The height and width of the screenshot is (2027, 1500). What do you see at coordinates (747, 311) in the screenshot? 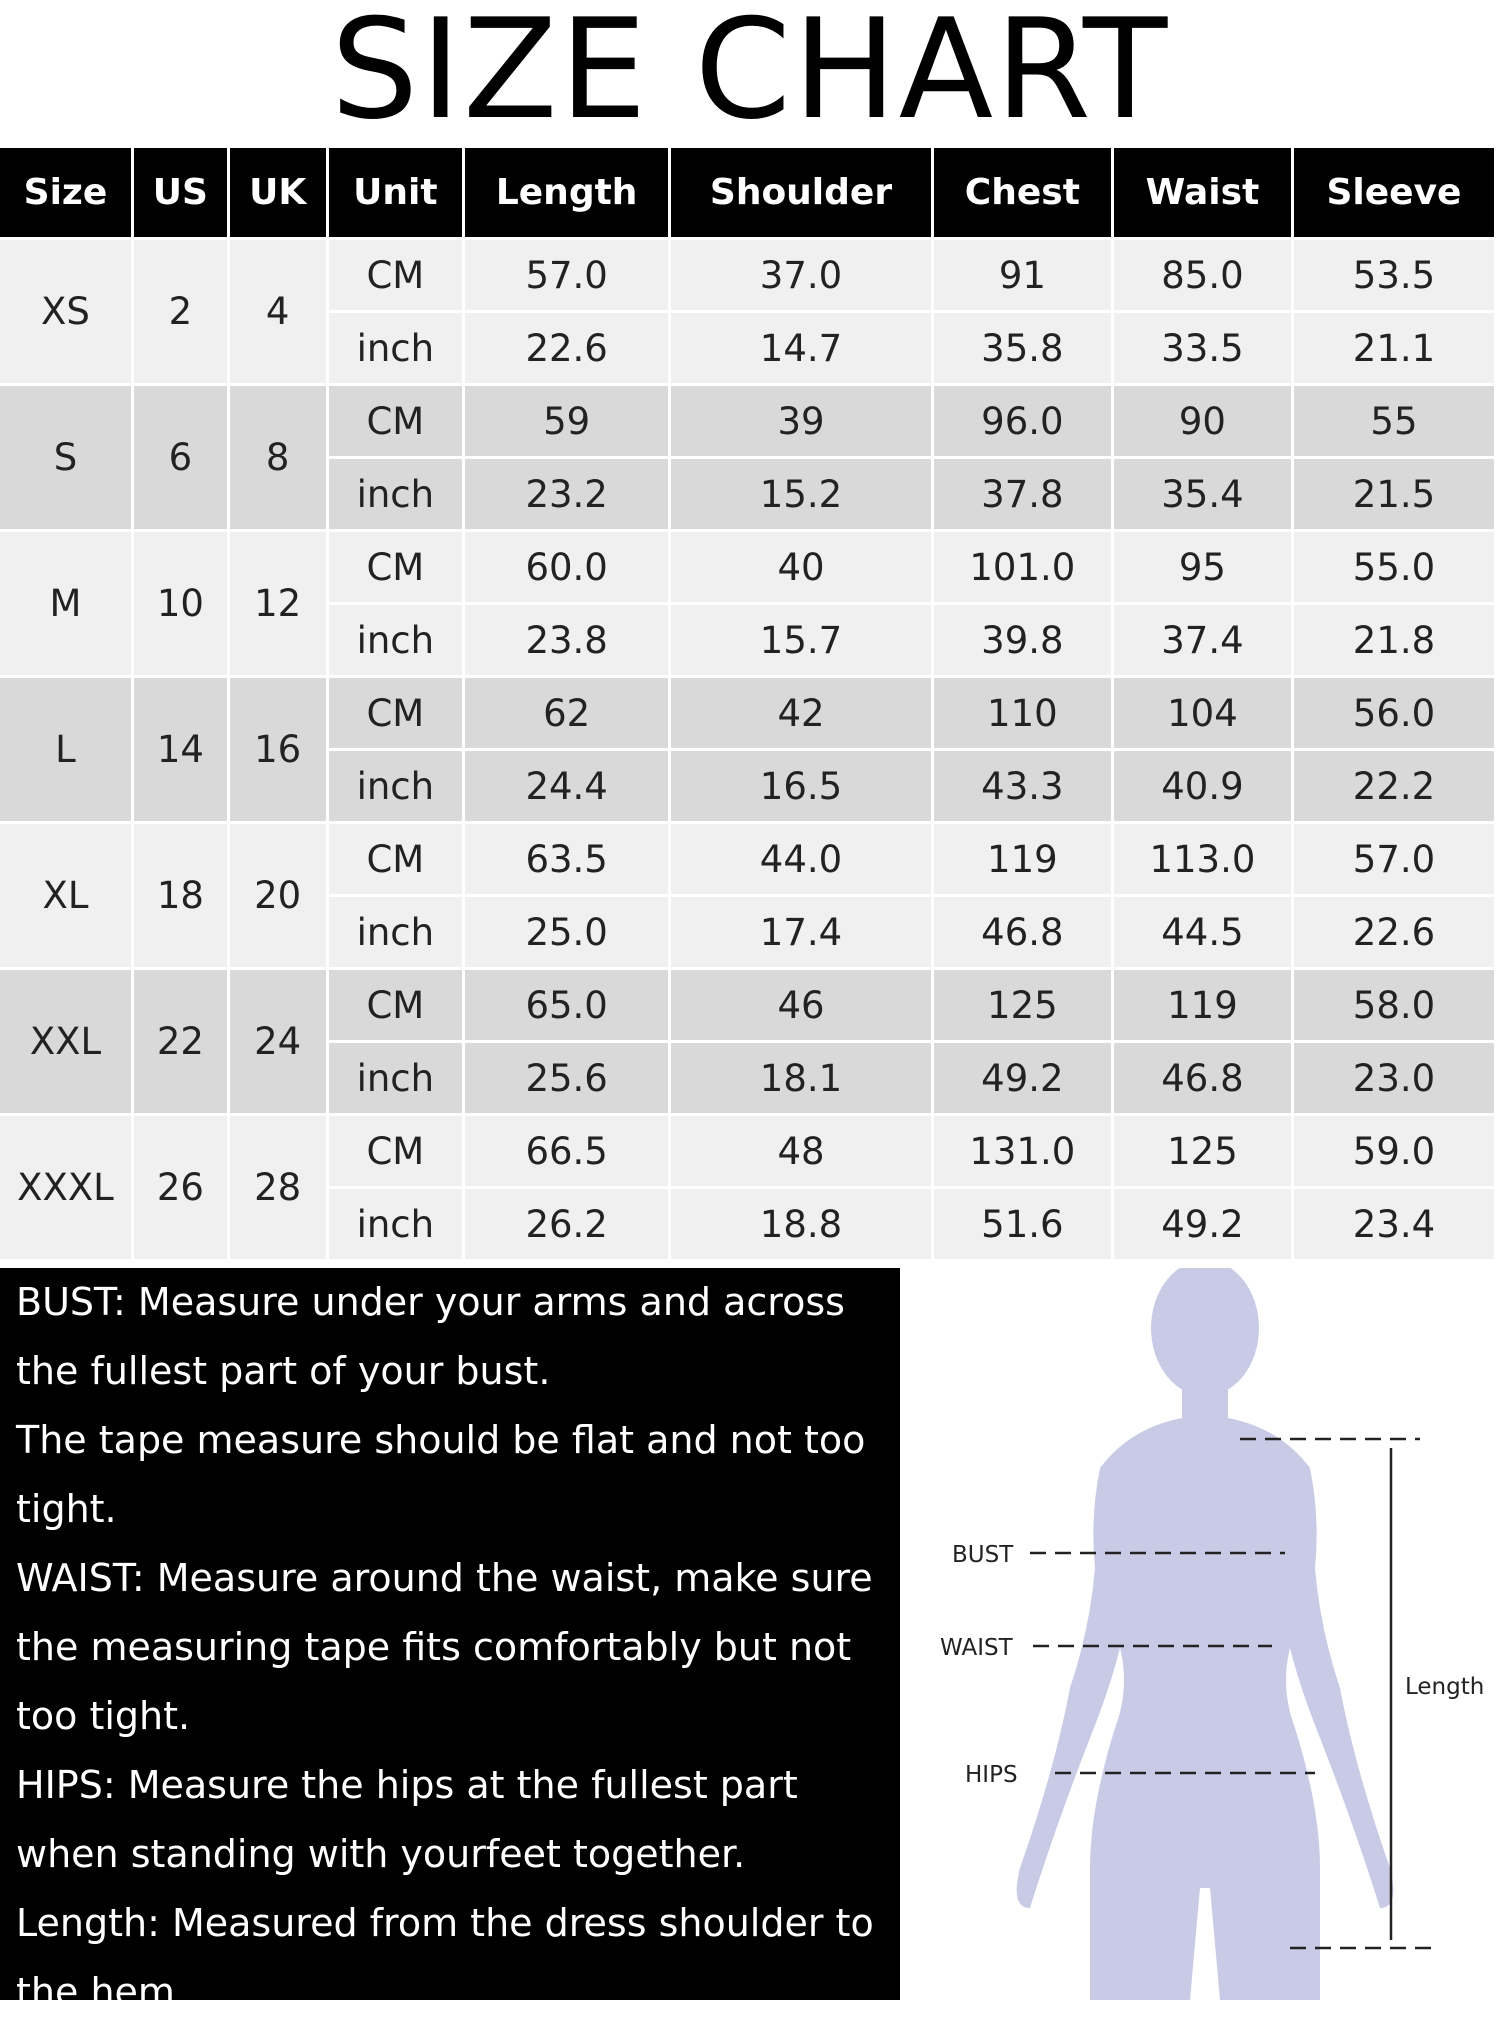
I see `table-row: XS 2 4 CM 57.0 37.0 91 85.0 53.5` at bounding box center [747, 311].